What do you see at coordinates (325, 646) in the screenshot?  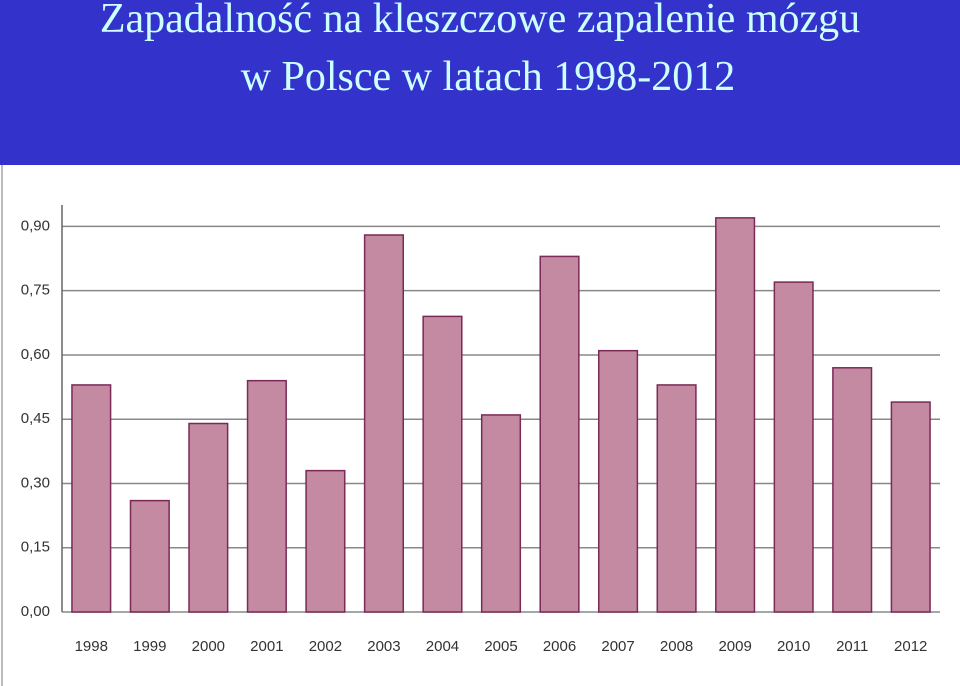 I see `x-tick-label: 2002` at bounding box center [325, 646].